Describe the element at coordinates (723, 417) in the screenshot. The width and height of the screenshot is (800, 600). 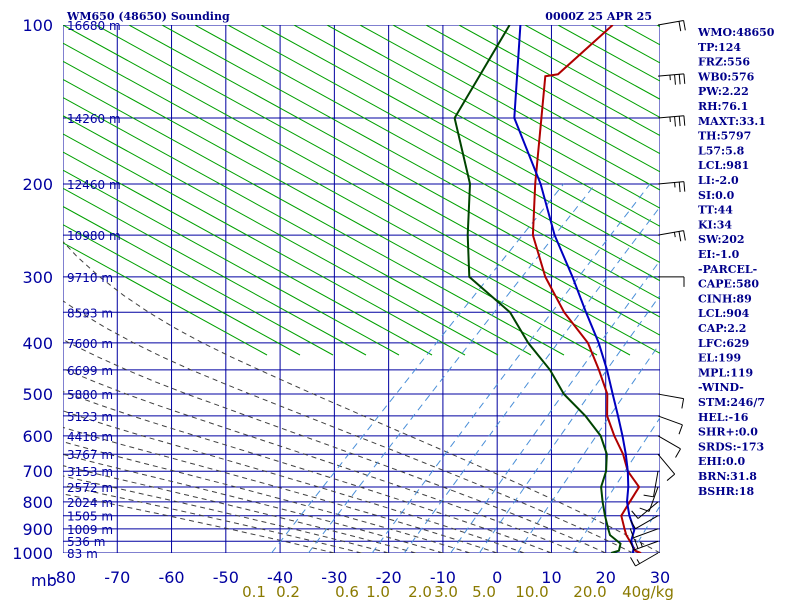
I see `index-line: HEL:-16` at that location.